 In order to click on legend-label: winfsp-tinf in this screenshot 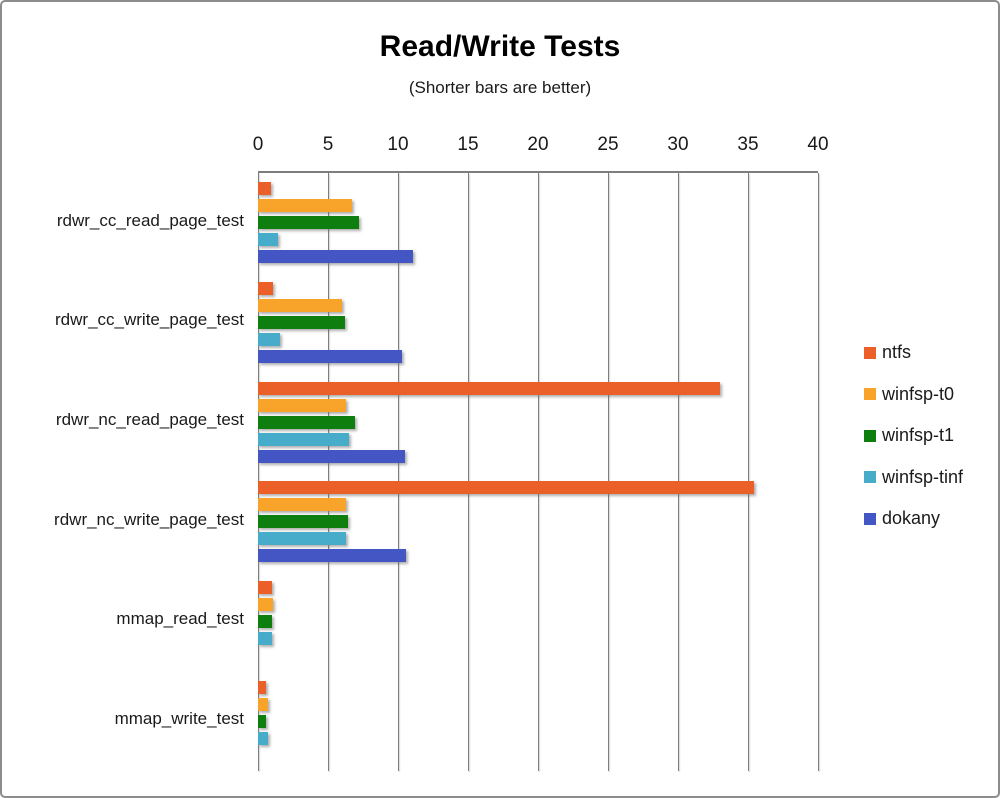, I will do `click(923, 476)`.